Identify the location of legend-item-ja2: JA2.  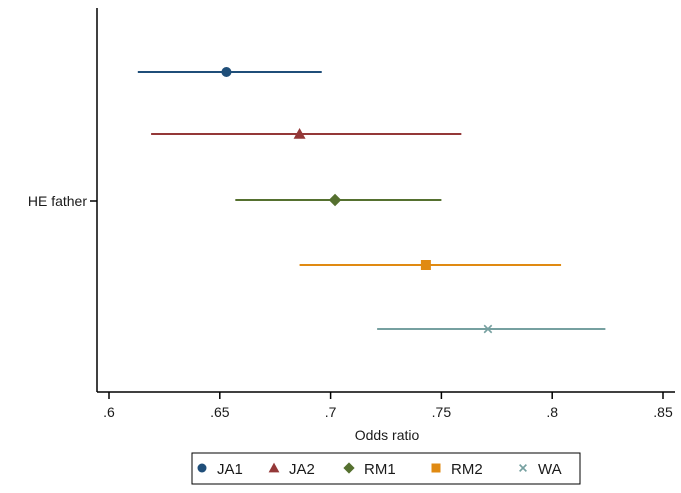
(291, 469).